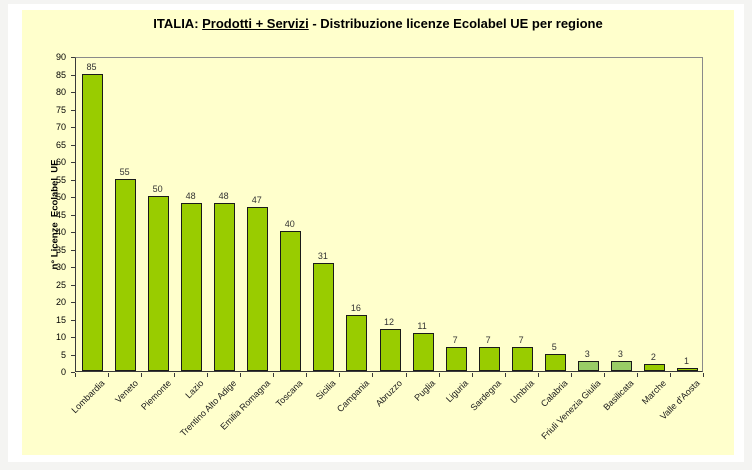  What do you see at coordinates (289, 224) in the screenshot?
I see `bar-value-label: 40` at bounding box center [289, 224].